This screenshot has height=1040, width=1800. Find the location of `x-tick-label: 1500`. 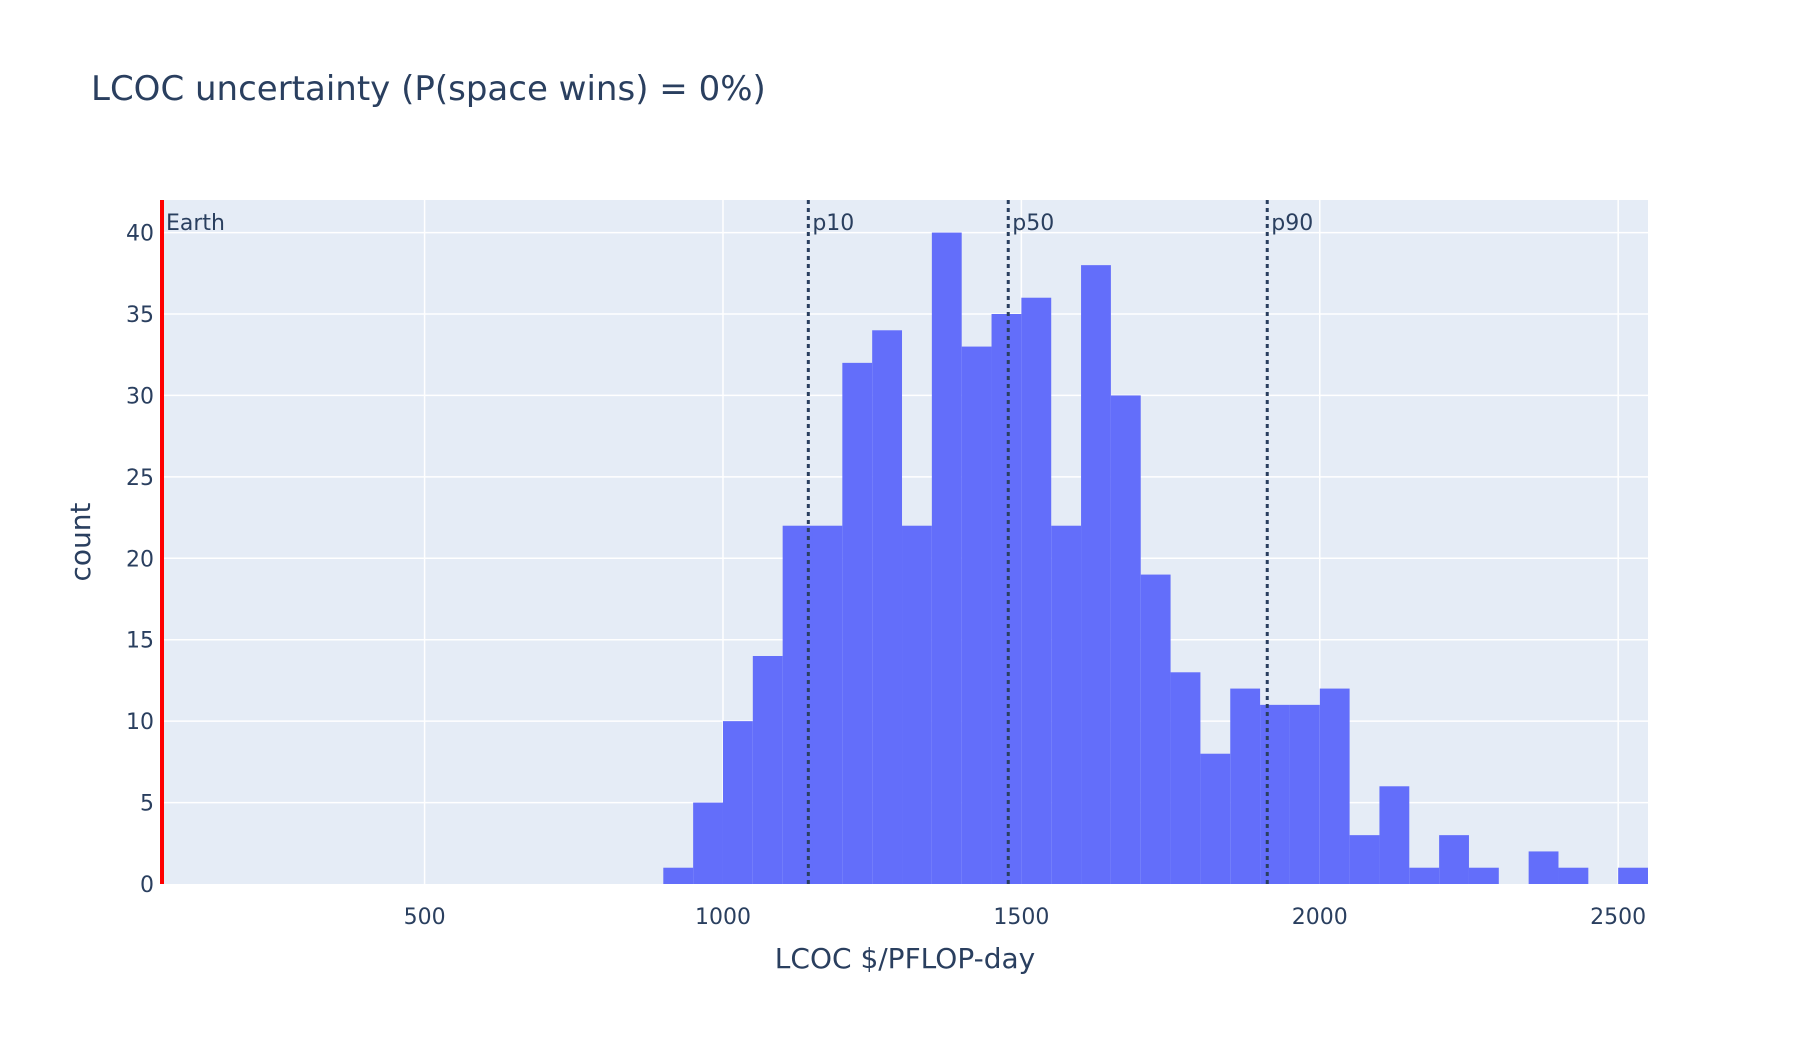

x-tick-label: 1500 is located at coordinates (1021, 917).